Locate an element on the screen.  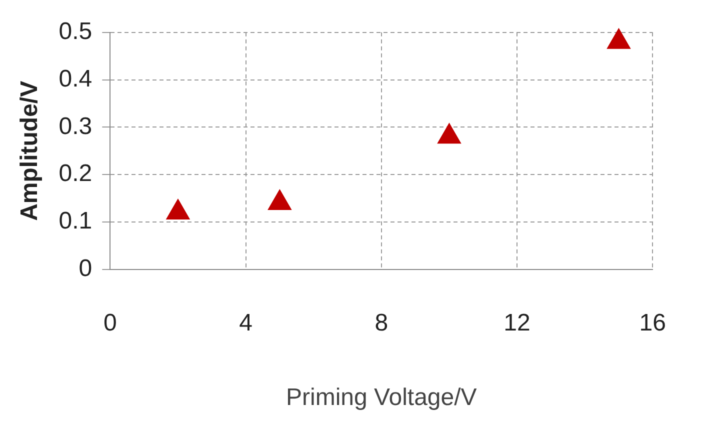
x-tick-label: 16 is located at coordinates (652, 322).